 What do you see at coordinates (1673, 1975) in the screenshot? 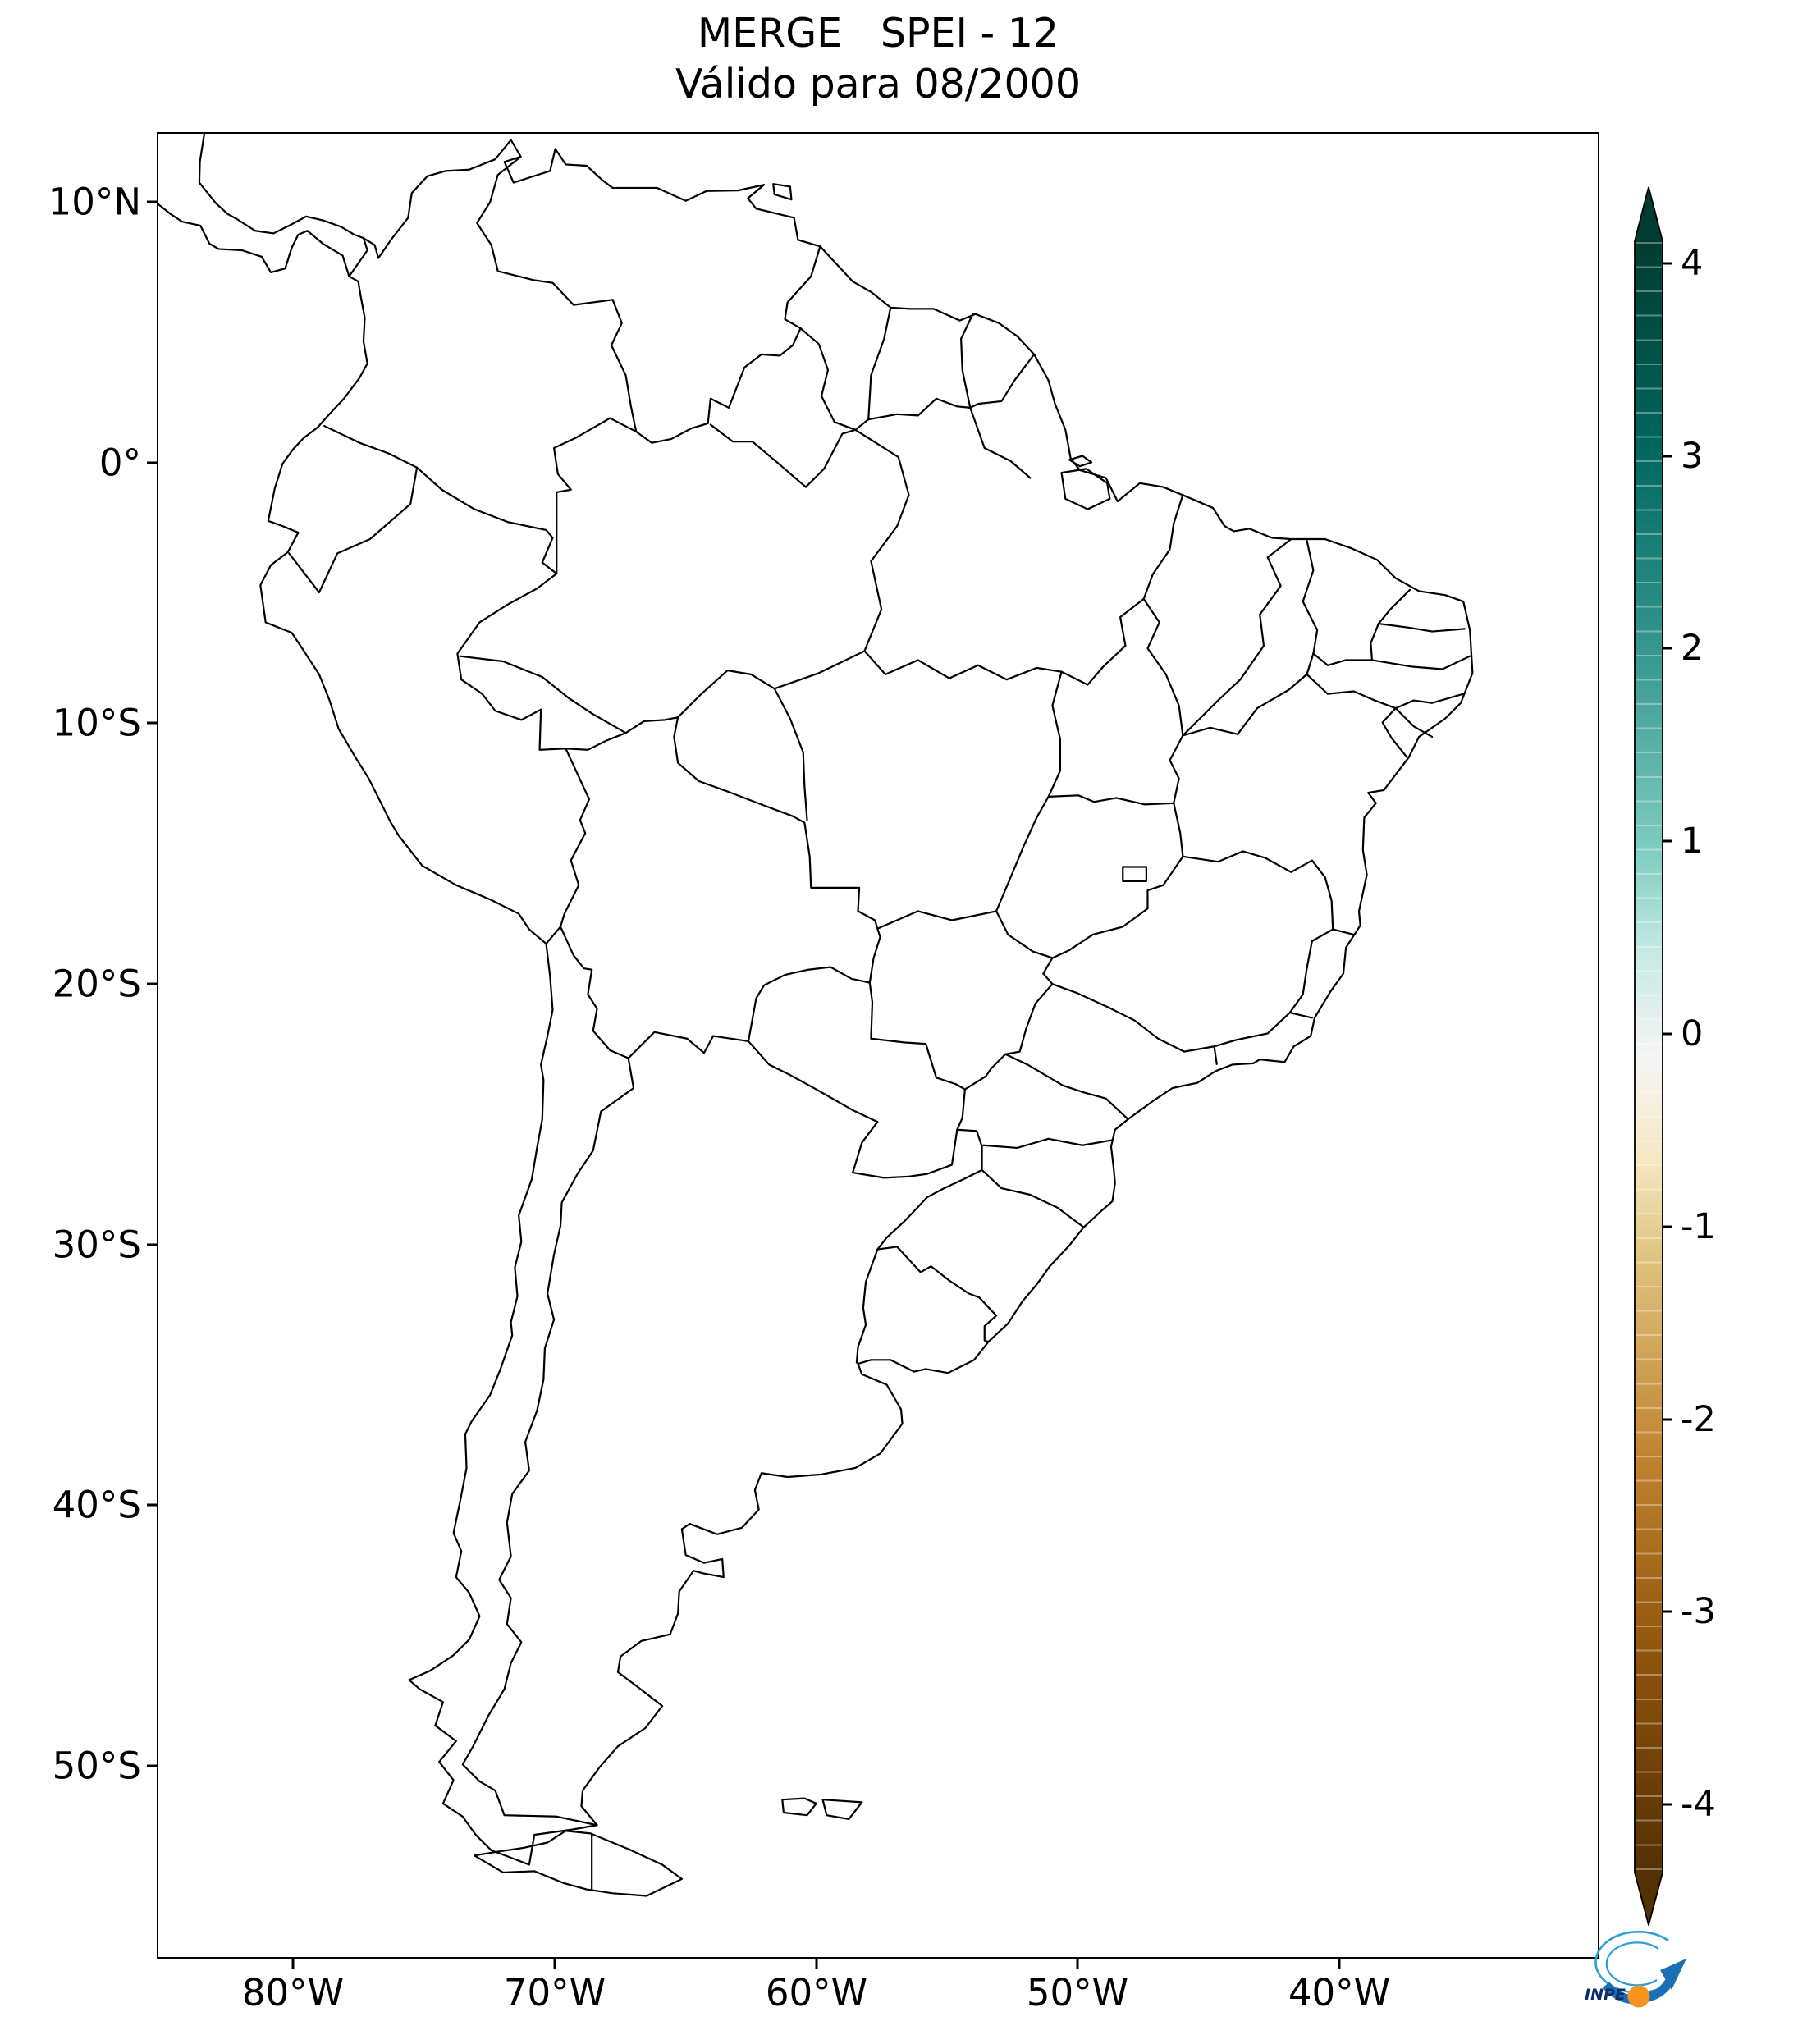
I see `inpe-arrow-head` at bounding box center [1673, 1975].